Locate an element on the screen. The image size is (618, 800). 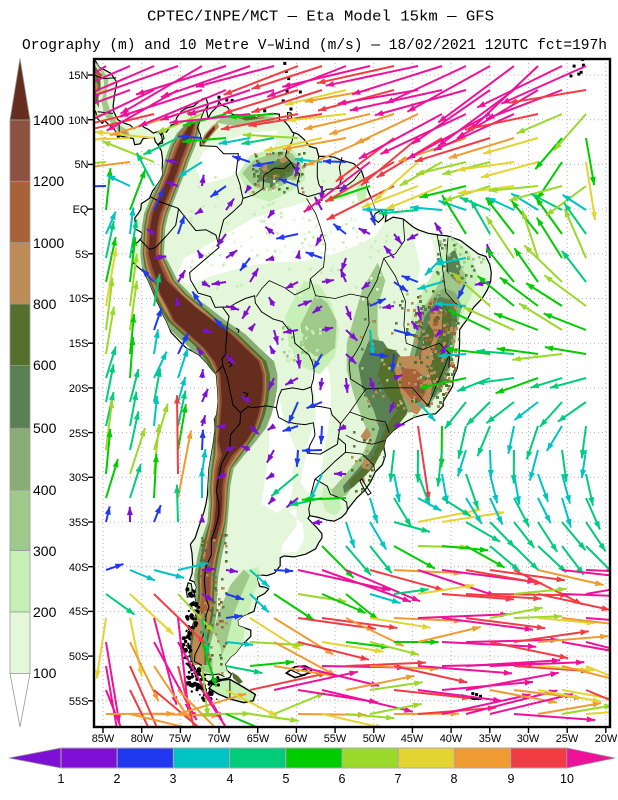
svg-text: 500 is located at coordinates (45, 428).